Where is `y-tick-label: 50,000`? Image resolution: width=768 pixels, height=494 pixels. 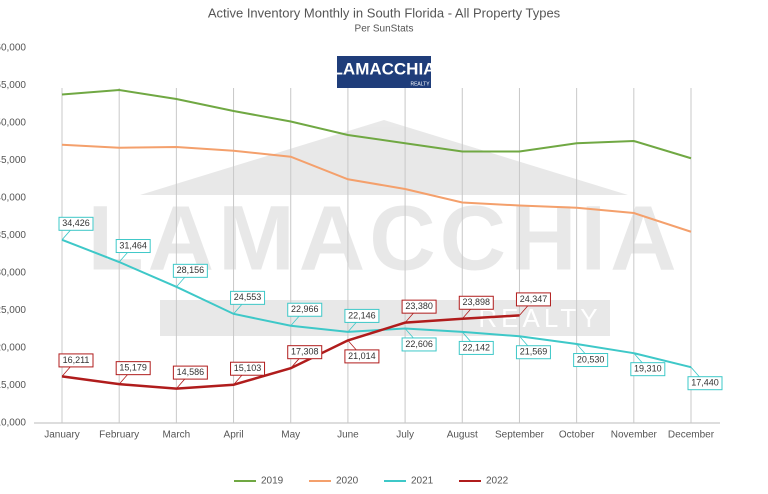 y-tick-label: 50,000 is located at coordinates (13, 123).